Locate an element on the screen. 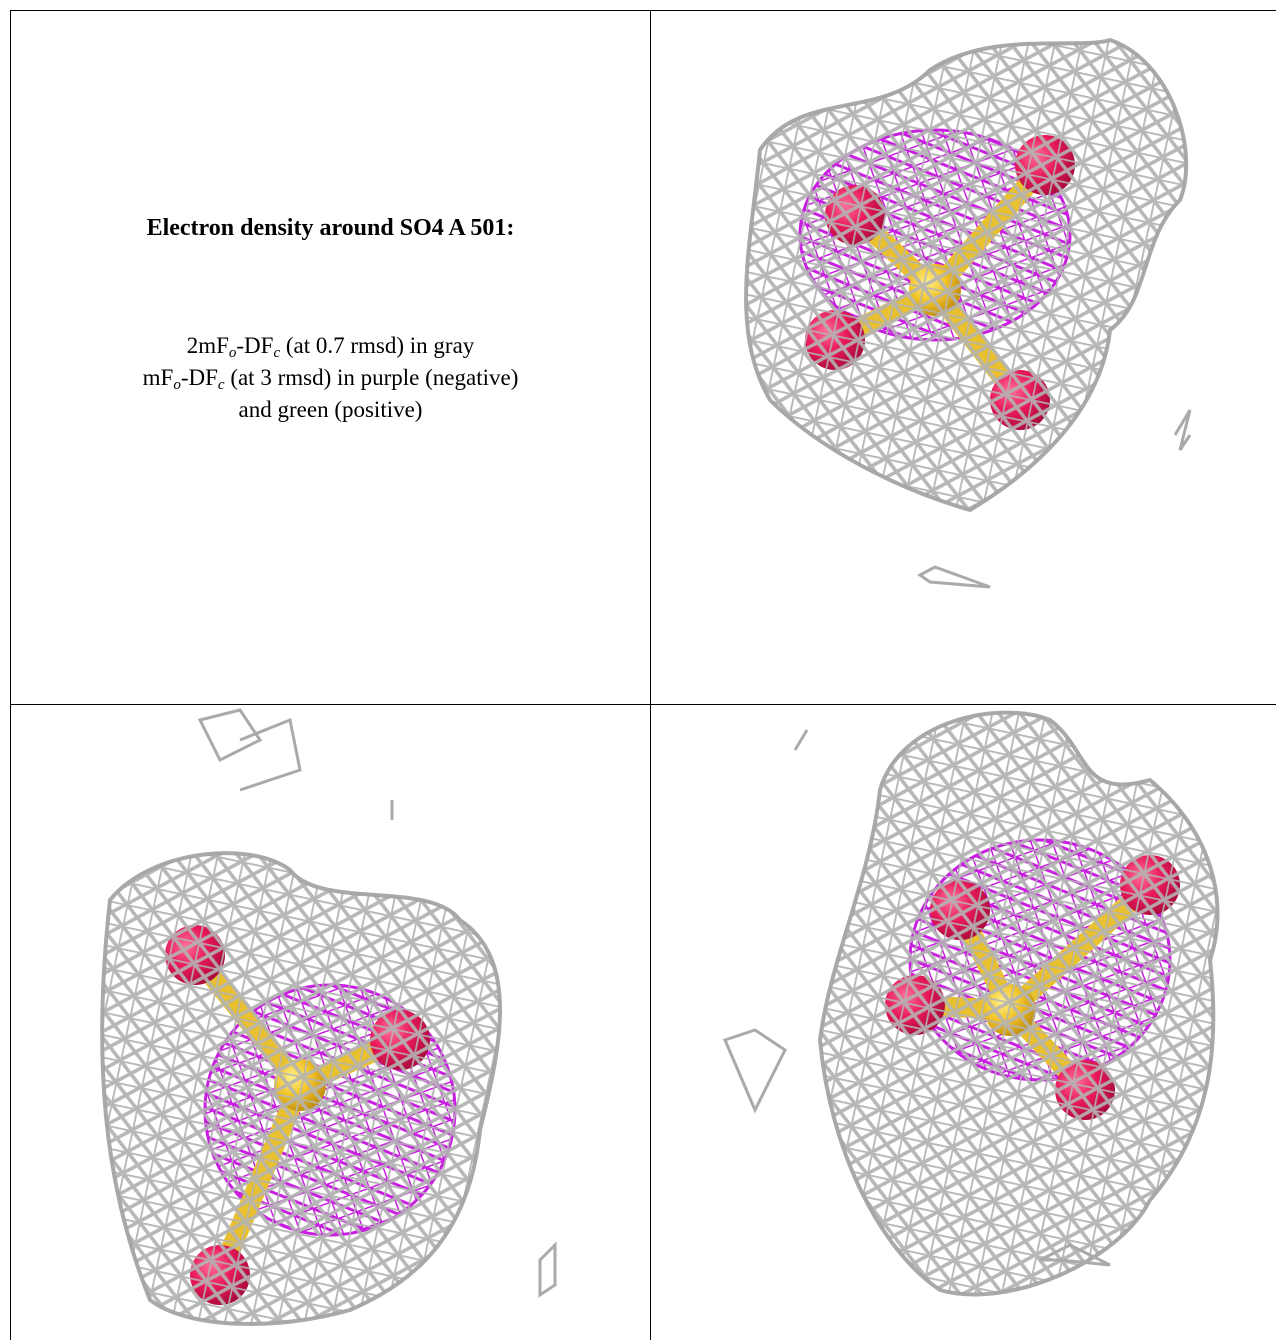 The height and width of the screenshot is (1340, 1276). caption-text: and green (positive) is located at coordinates (330, 409).